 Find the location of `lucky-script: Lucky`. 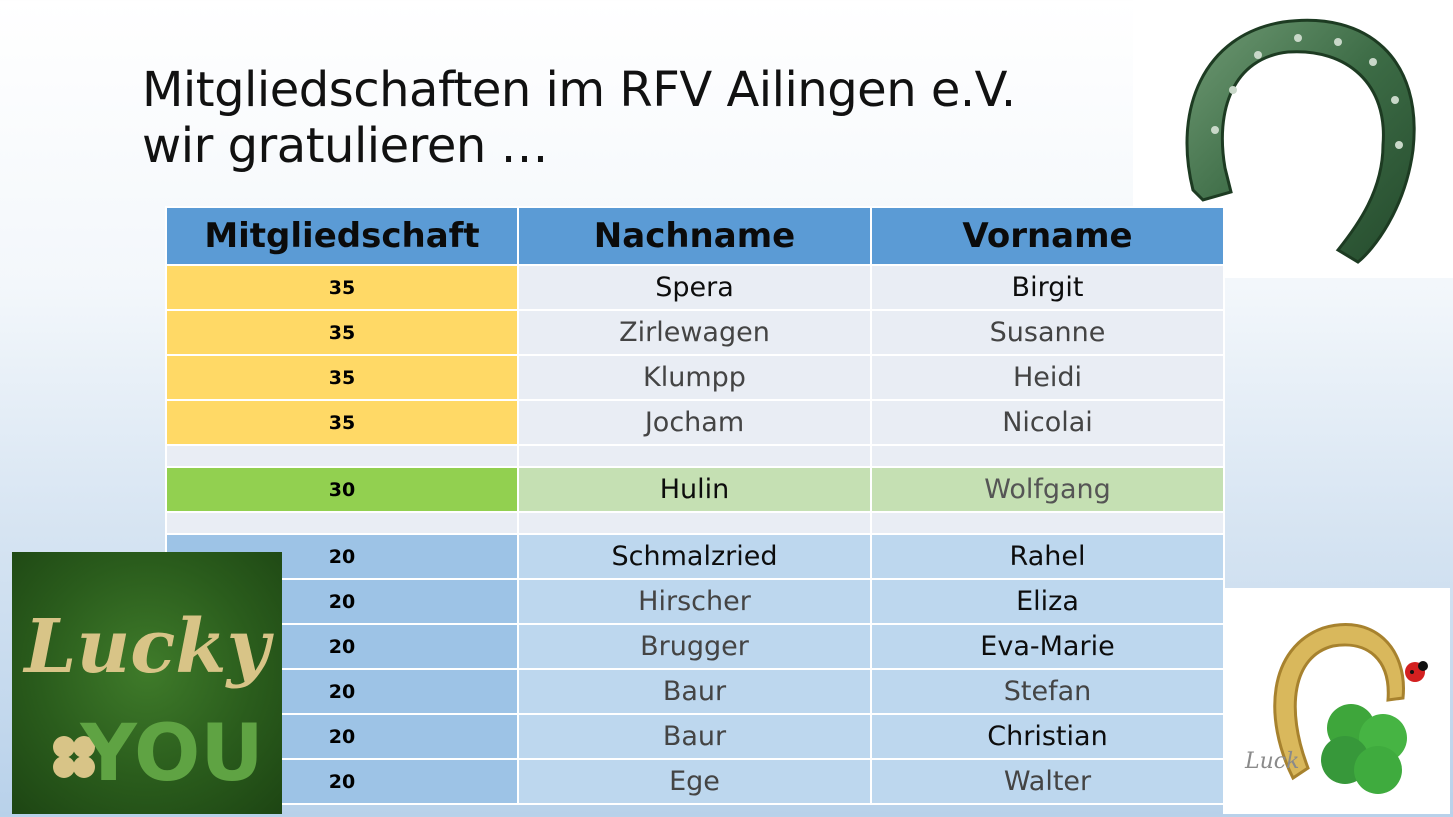

lucky-script: Lucky is located at coordinates (148, 647).